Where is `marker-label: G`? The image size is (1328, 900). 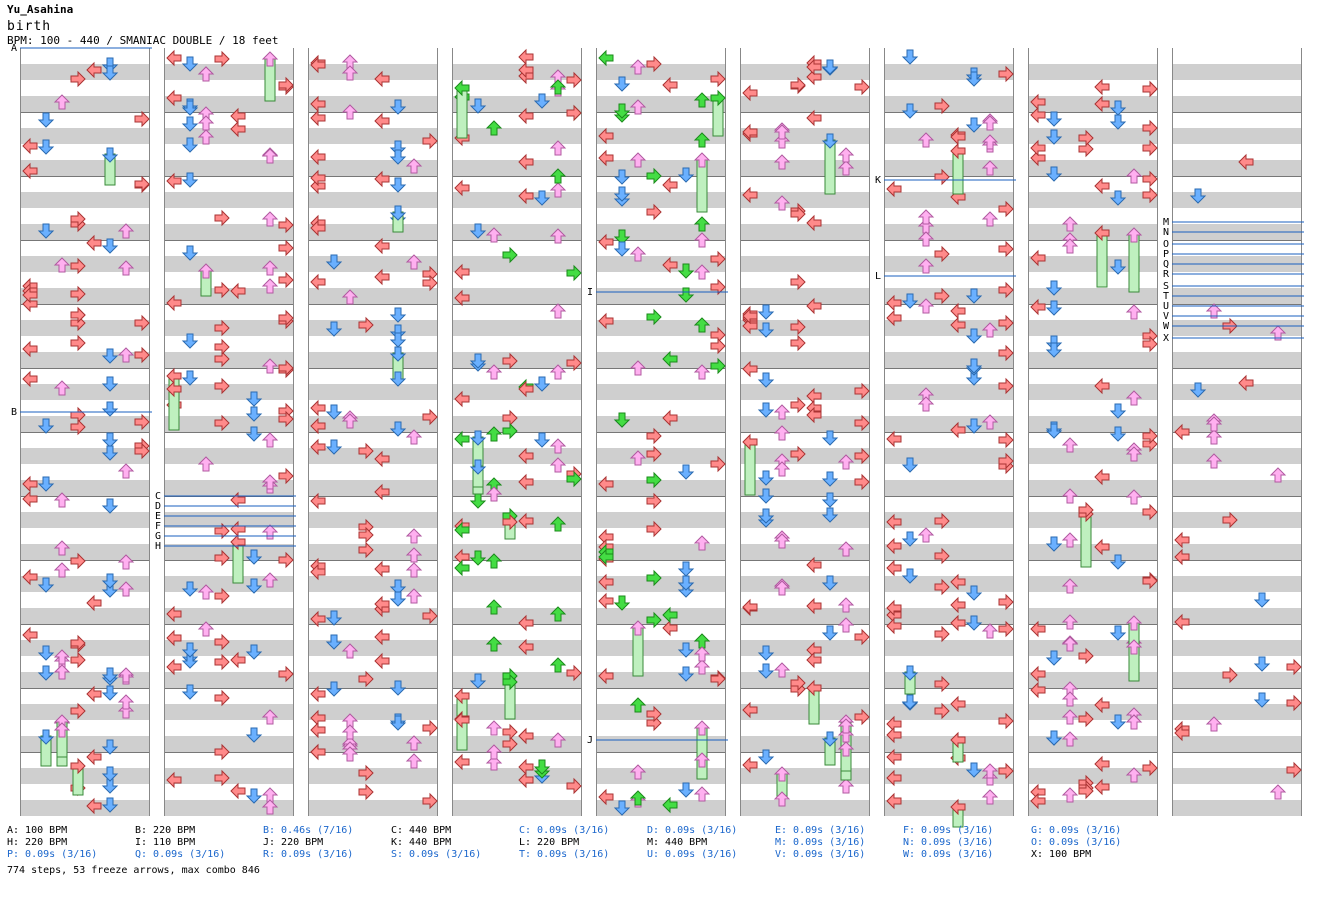 marker-label: G is located at coordinates (158, 536).